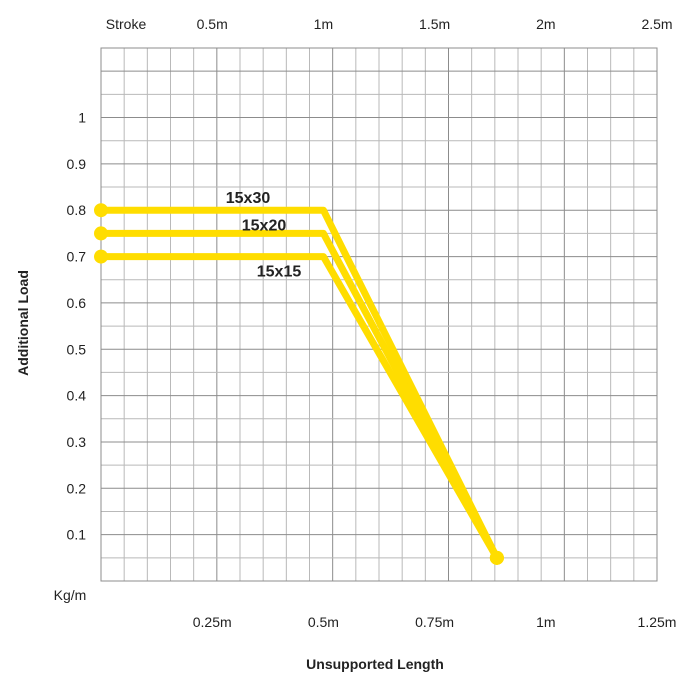 This screenshot has height=677, width=697. What do you see at coordinates (212, 24) in the screenshot?
I see `top-tick-label: 0.5m` at bounding box center [212, 24].